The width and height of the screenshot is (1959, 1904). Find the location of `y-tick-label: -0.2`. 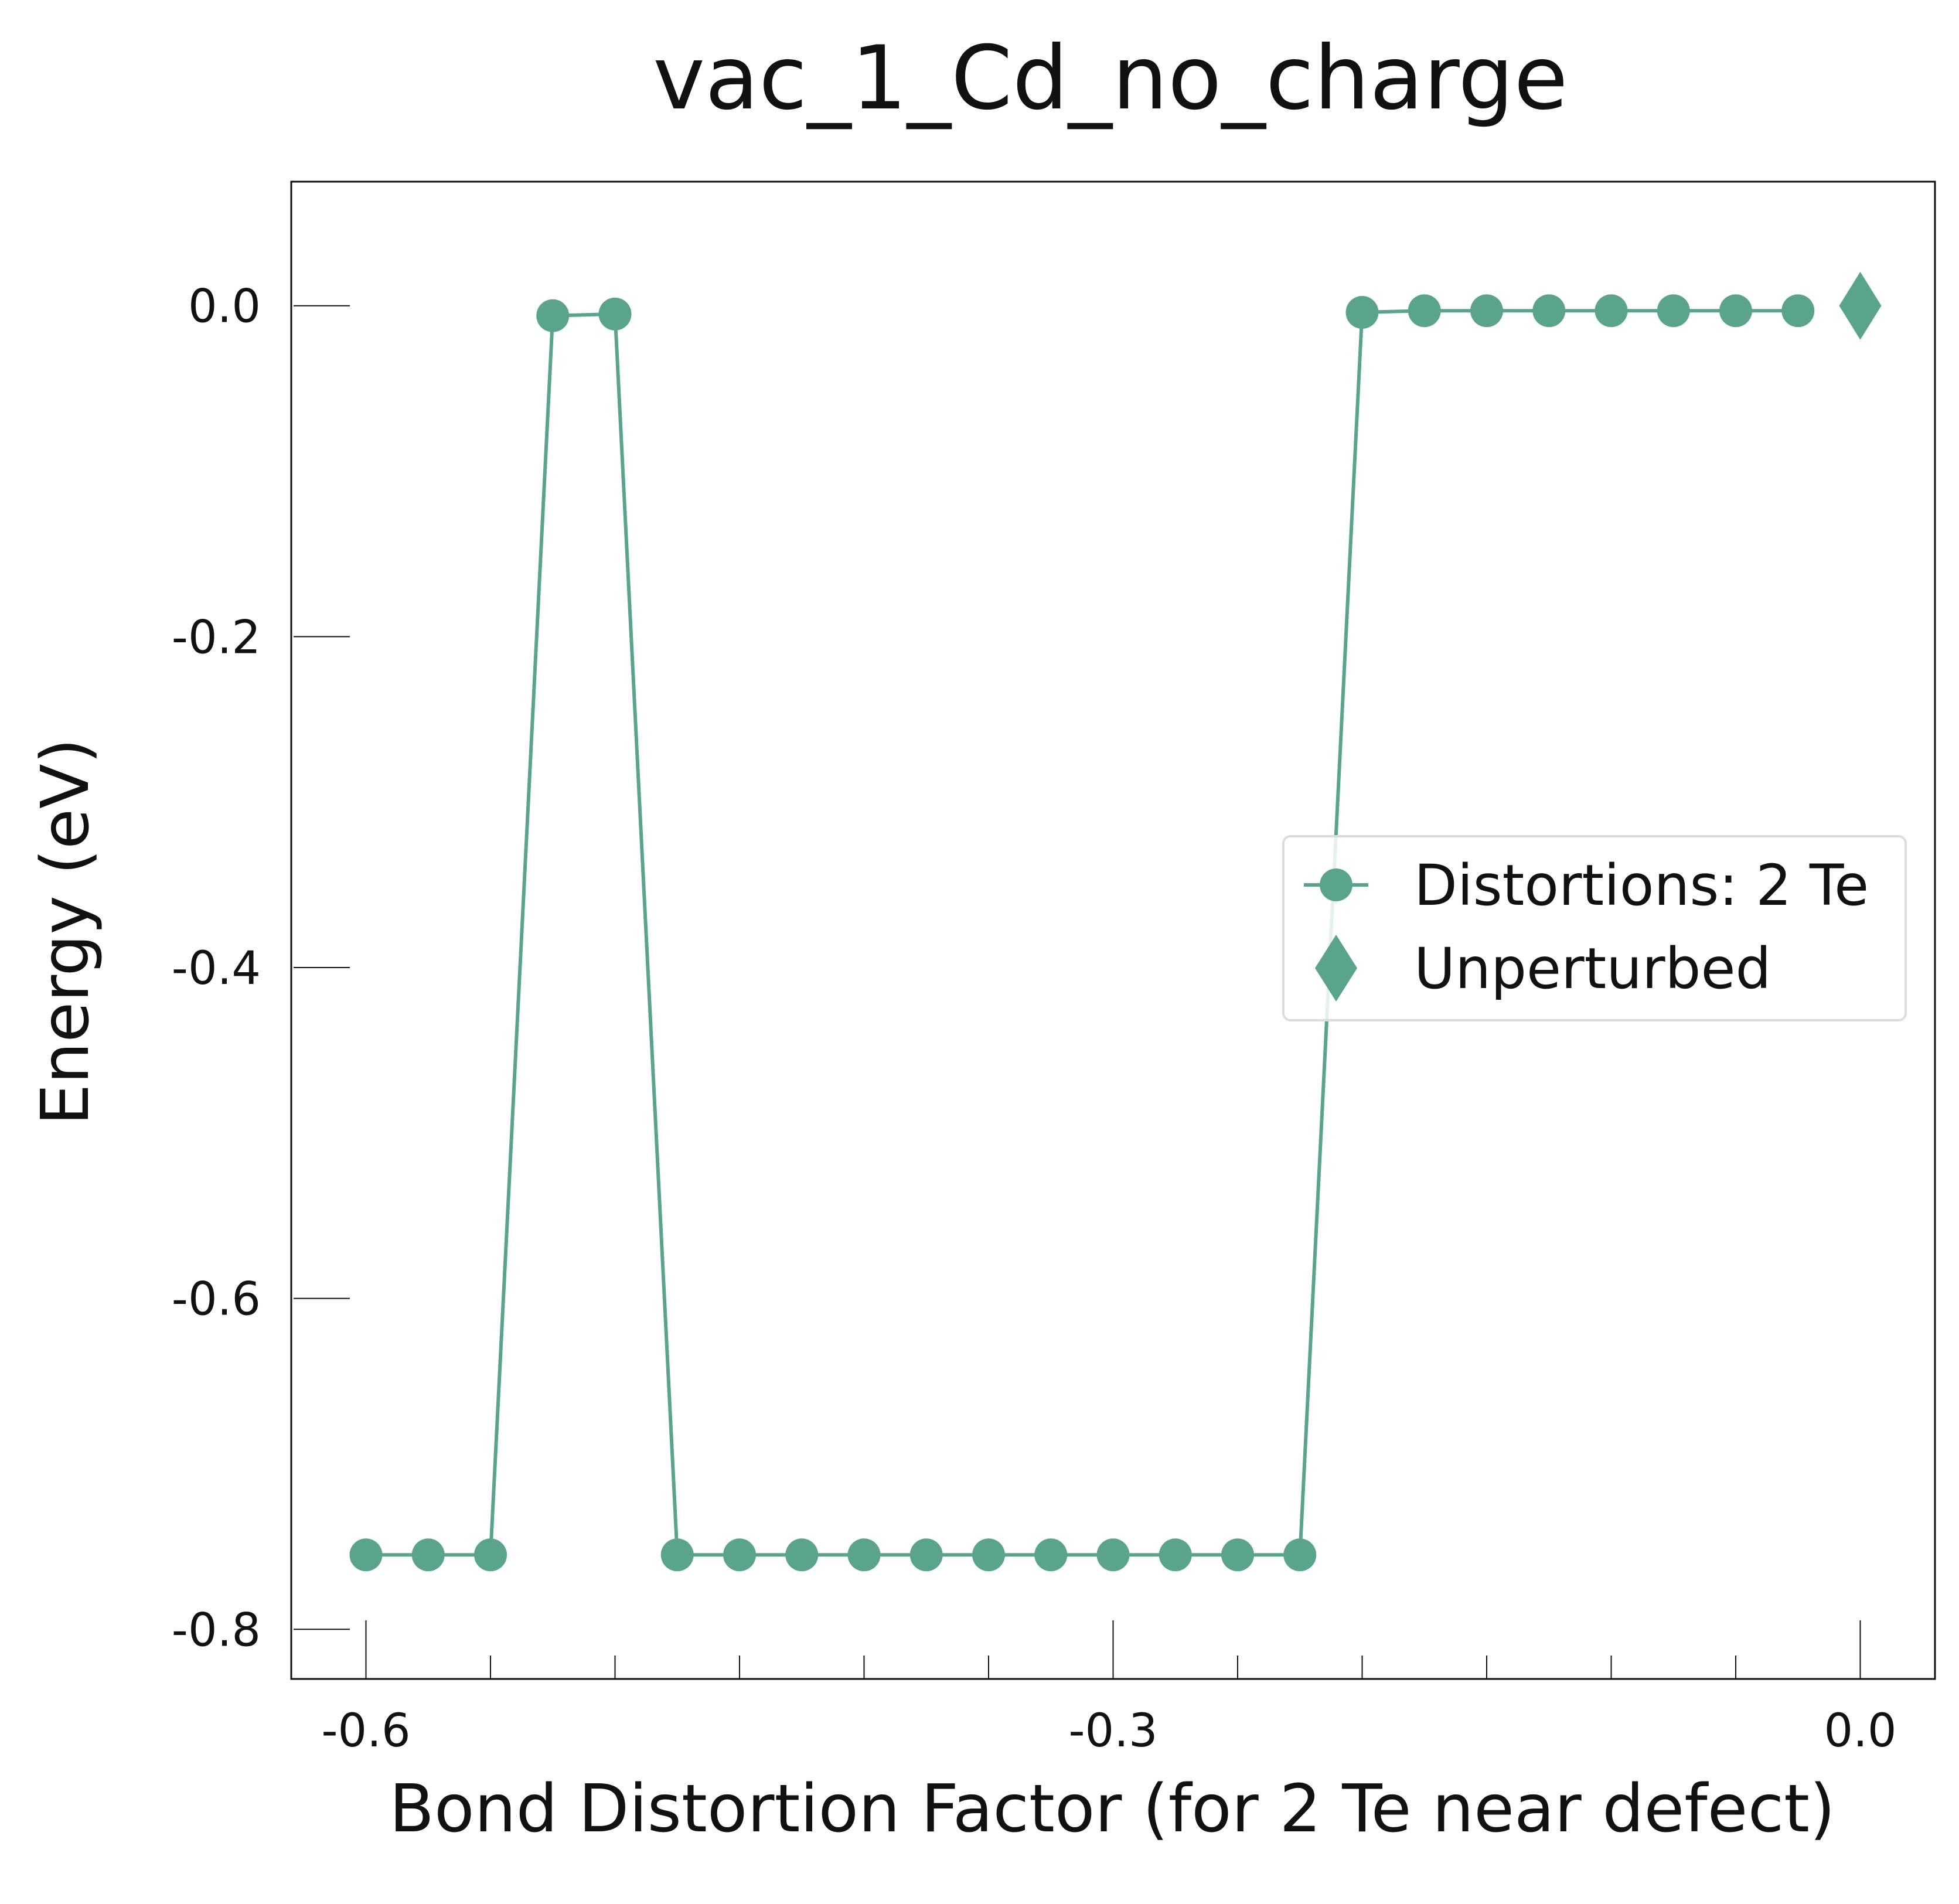

y-tick-label: -0.2 is located at coordinates (216, 637).